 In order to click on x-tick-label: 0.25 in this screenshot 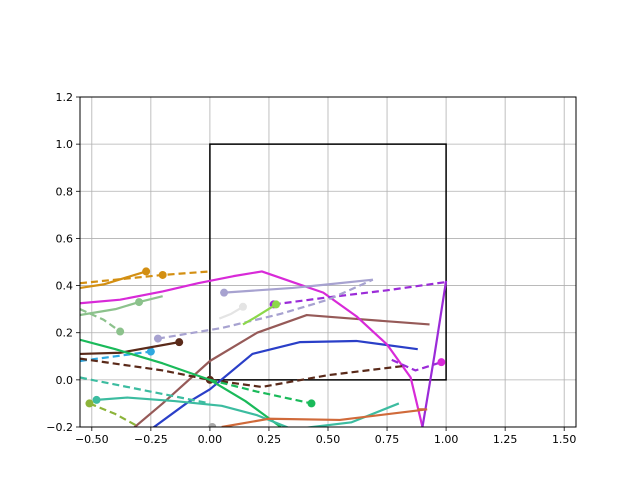, I will do `click(269, 439)`.